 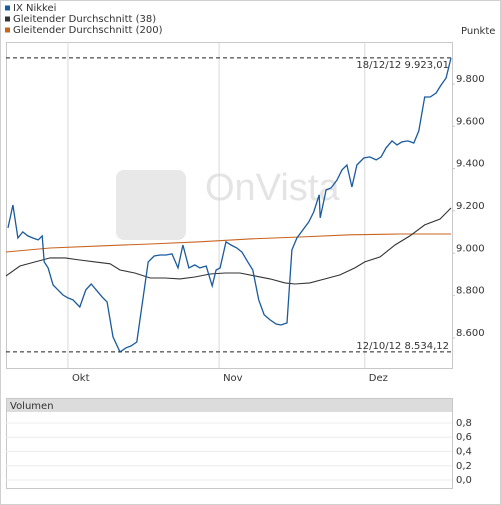 What do you see at coordinates (34, 8) in the screenshot?
I see `legend-label: IX Nikkei` at bounding box center [34, 8].